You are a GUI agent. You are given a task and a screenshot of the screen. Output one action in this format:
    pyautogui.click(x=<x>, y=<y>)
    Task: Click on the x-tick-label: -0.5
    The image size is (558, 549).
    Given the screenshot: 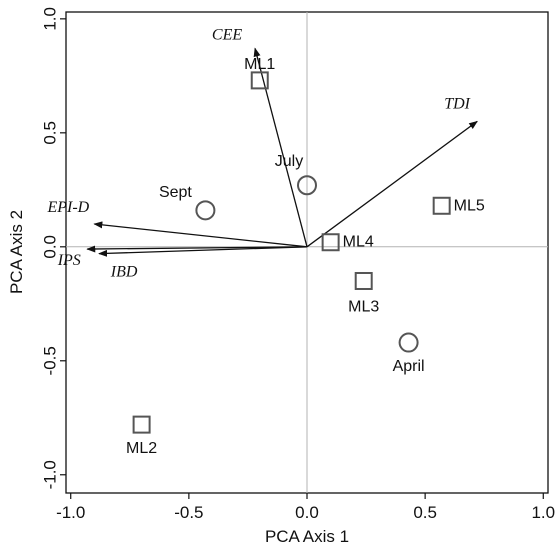 What is the action you would take?
    pyautogui.click(x=188, y=512)
    